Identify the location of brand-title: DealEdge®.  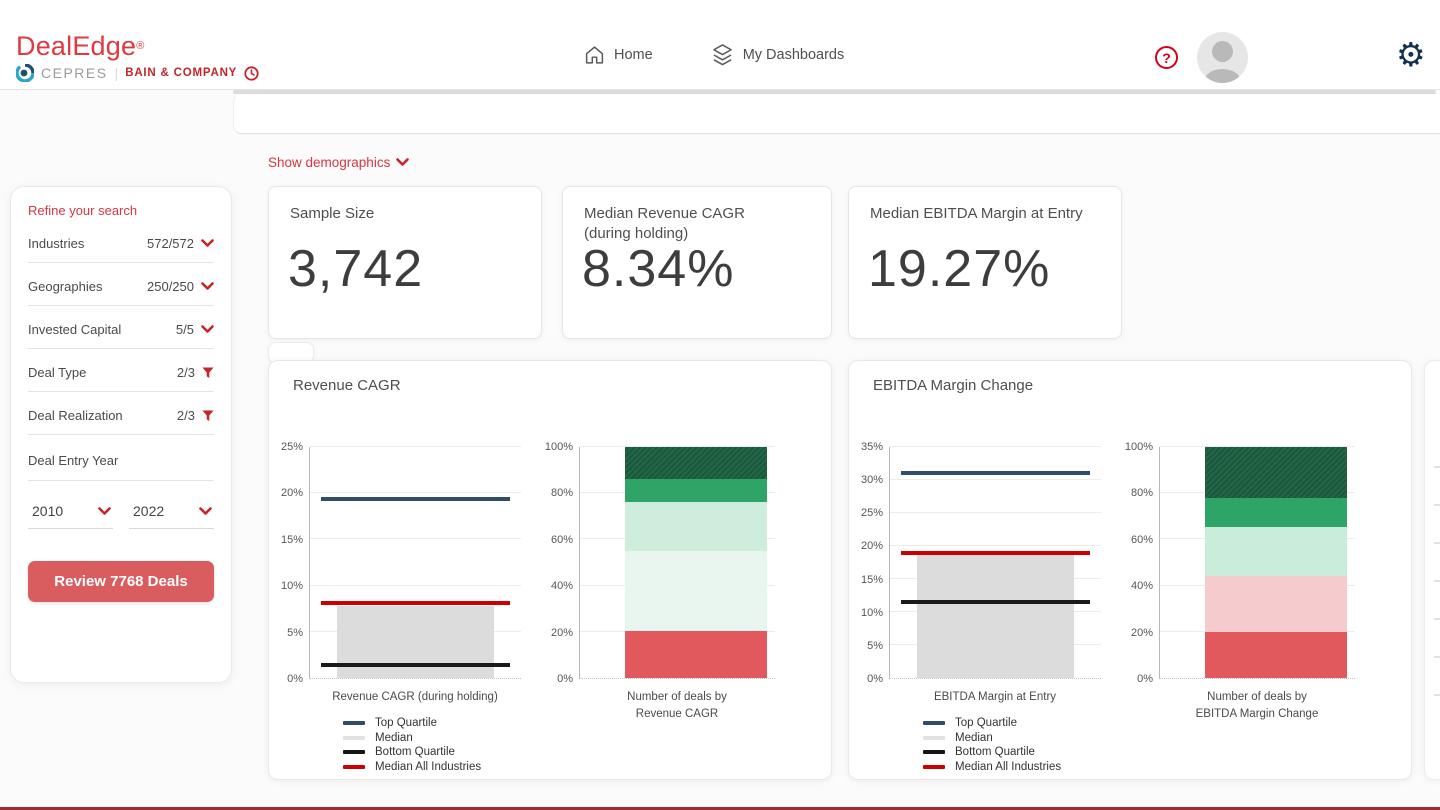
(80, 46).